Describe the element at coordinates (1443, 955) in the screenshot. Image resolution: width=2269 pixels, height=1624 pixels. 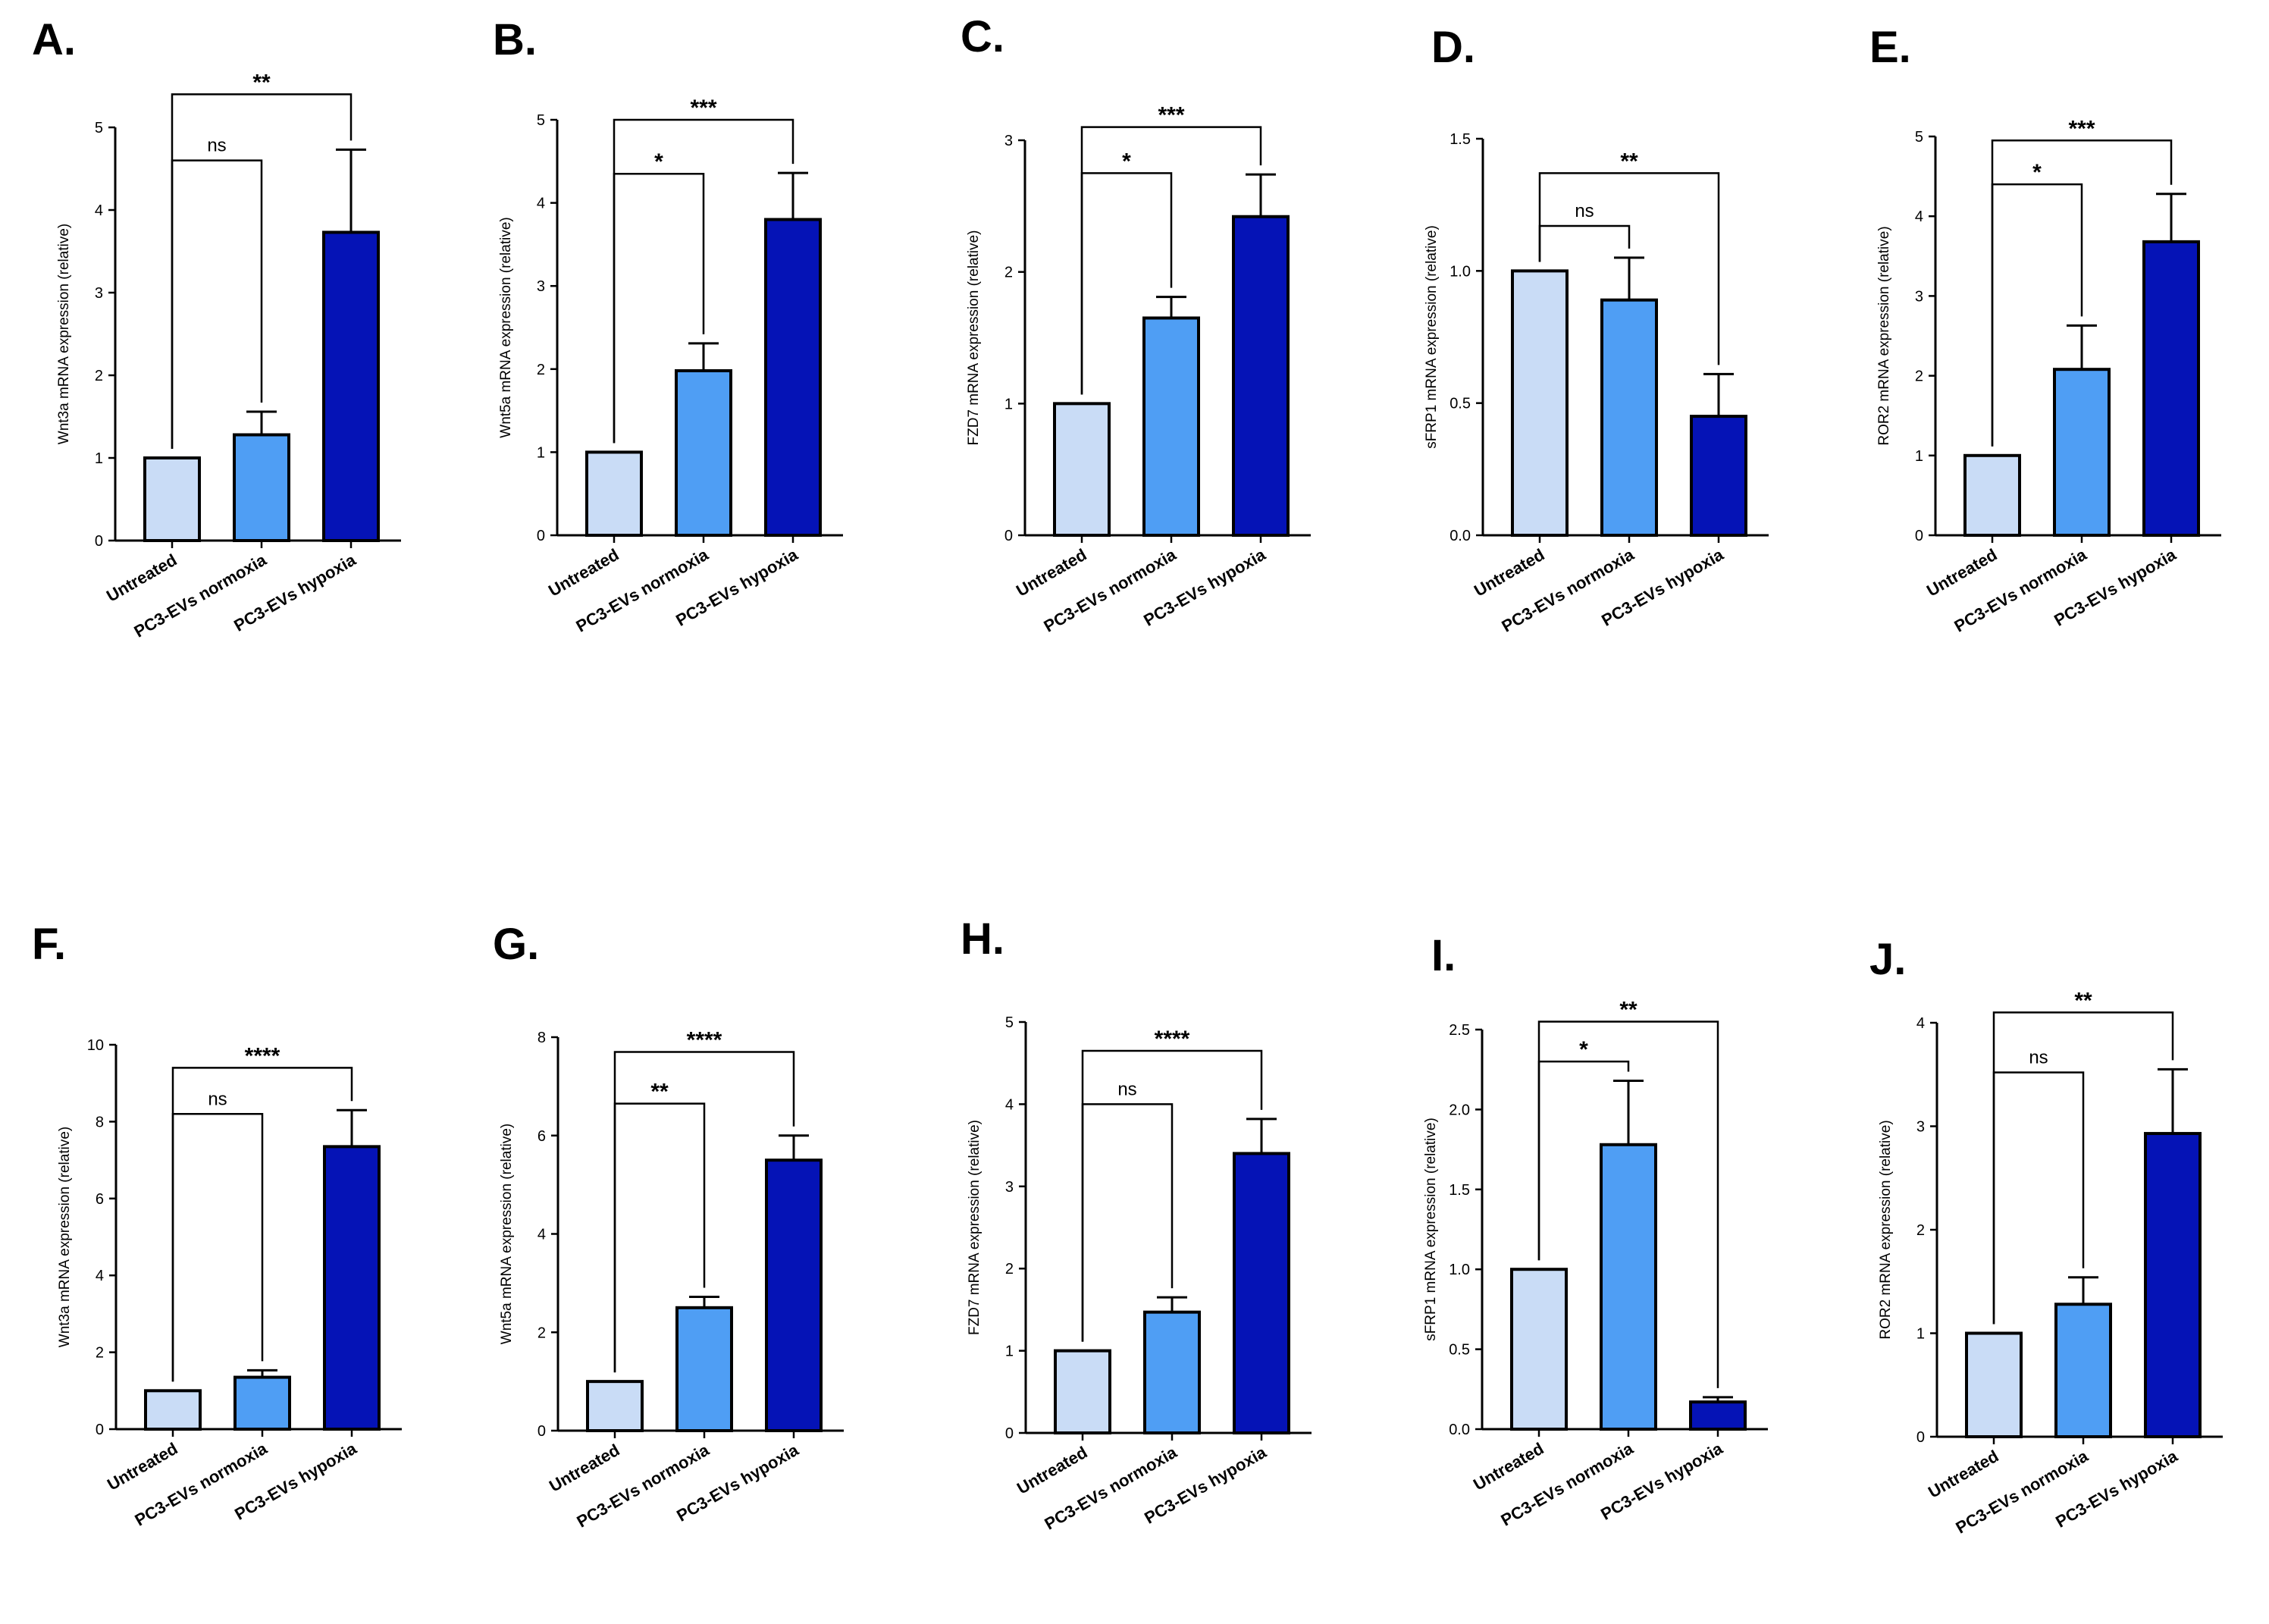
I see `panel-letter: I.` at that location.